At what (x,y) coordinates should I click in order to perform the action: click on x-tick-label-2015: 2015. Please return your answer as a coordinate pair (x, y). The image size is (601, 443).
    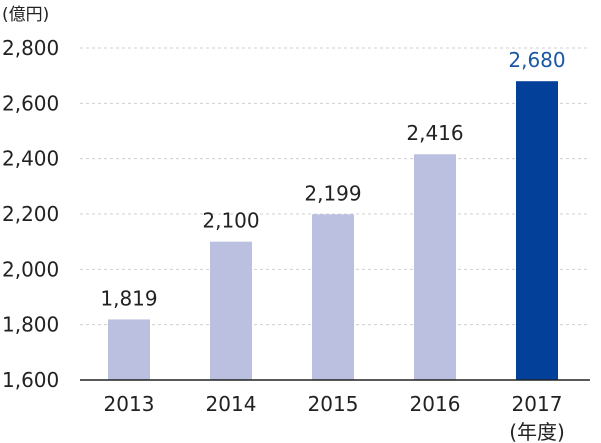
    Looking at the image, I should click on (333, 404).